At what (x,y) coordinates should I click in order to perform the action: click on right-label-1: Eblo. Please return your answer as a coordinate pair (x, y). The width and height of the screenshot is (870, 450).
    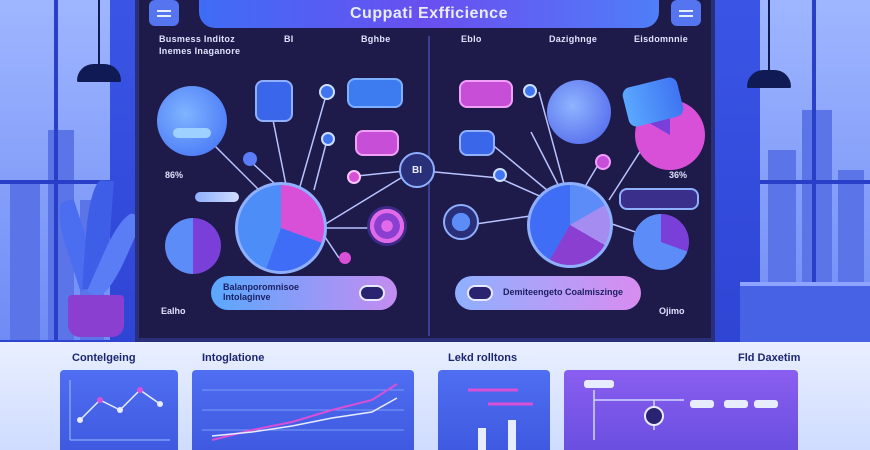
    Looking at the image, I should click on (471, 39).